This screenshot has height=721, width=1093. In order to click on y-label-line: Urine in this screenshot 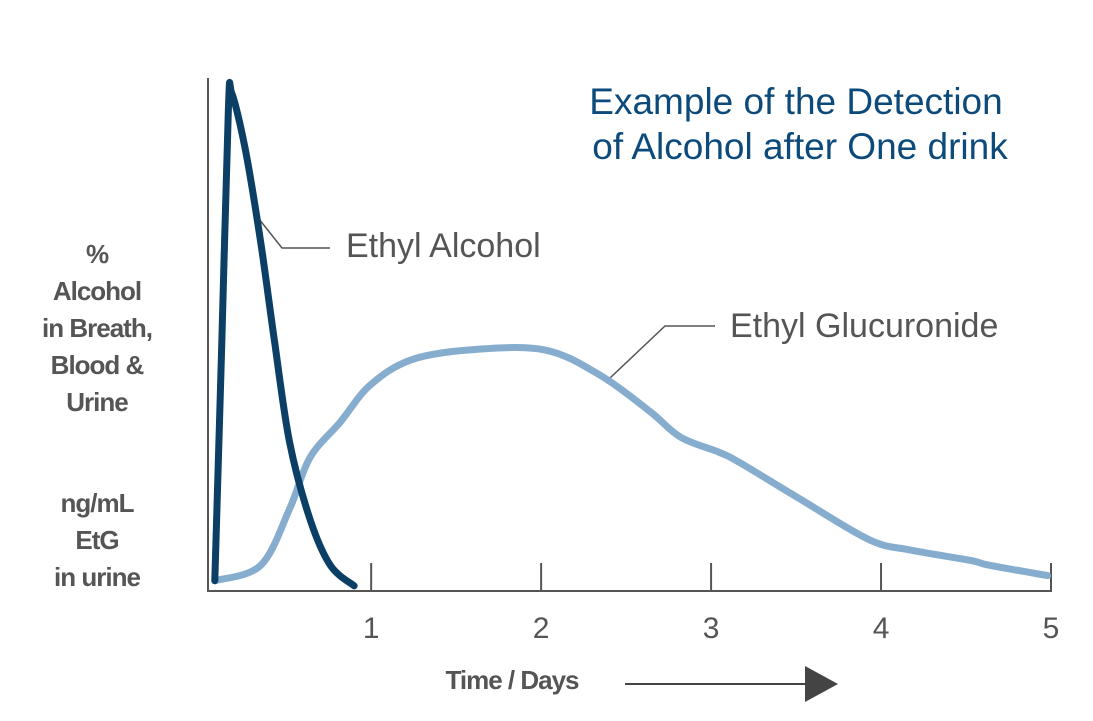, I will do `click(97, 402)`.